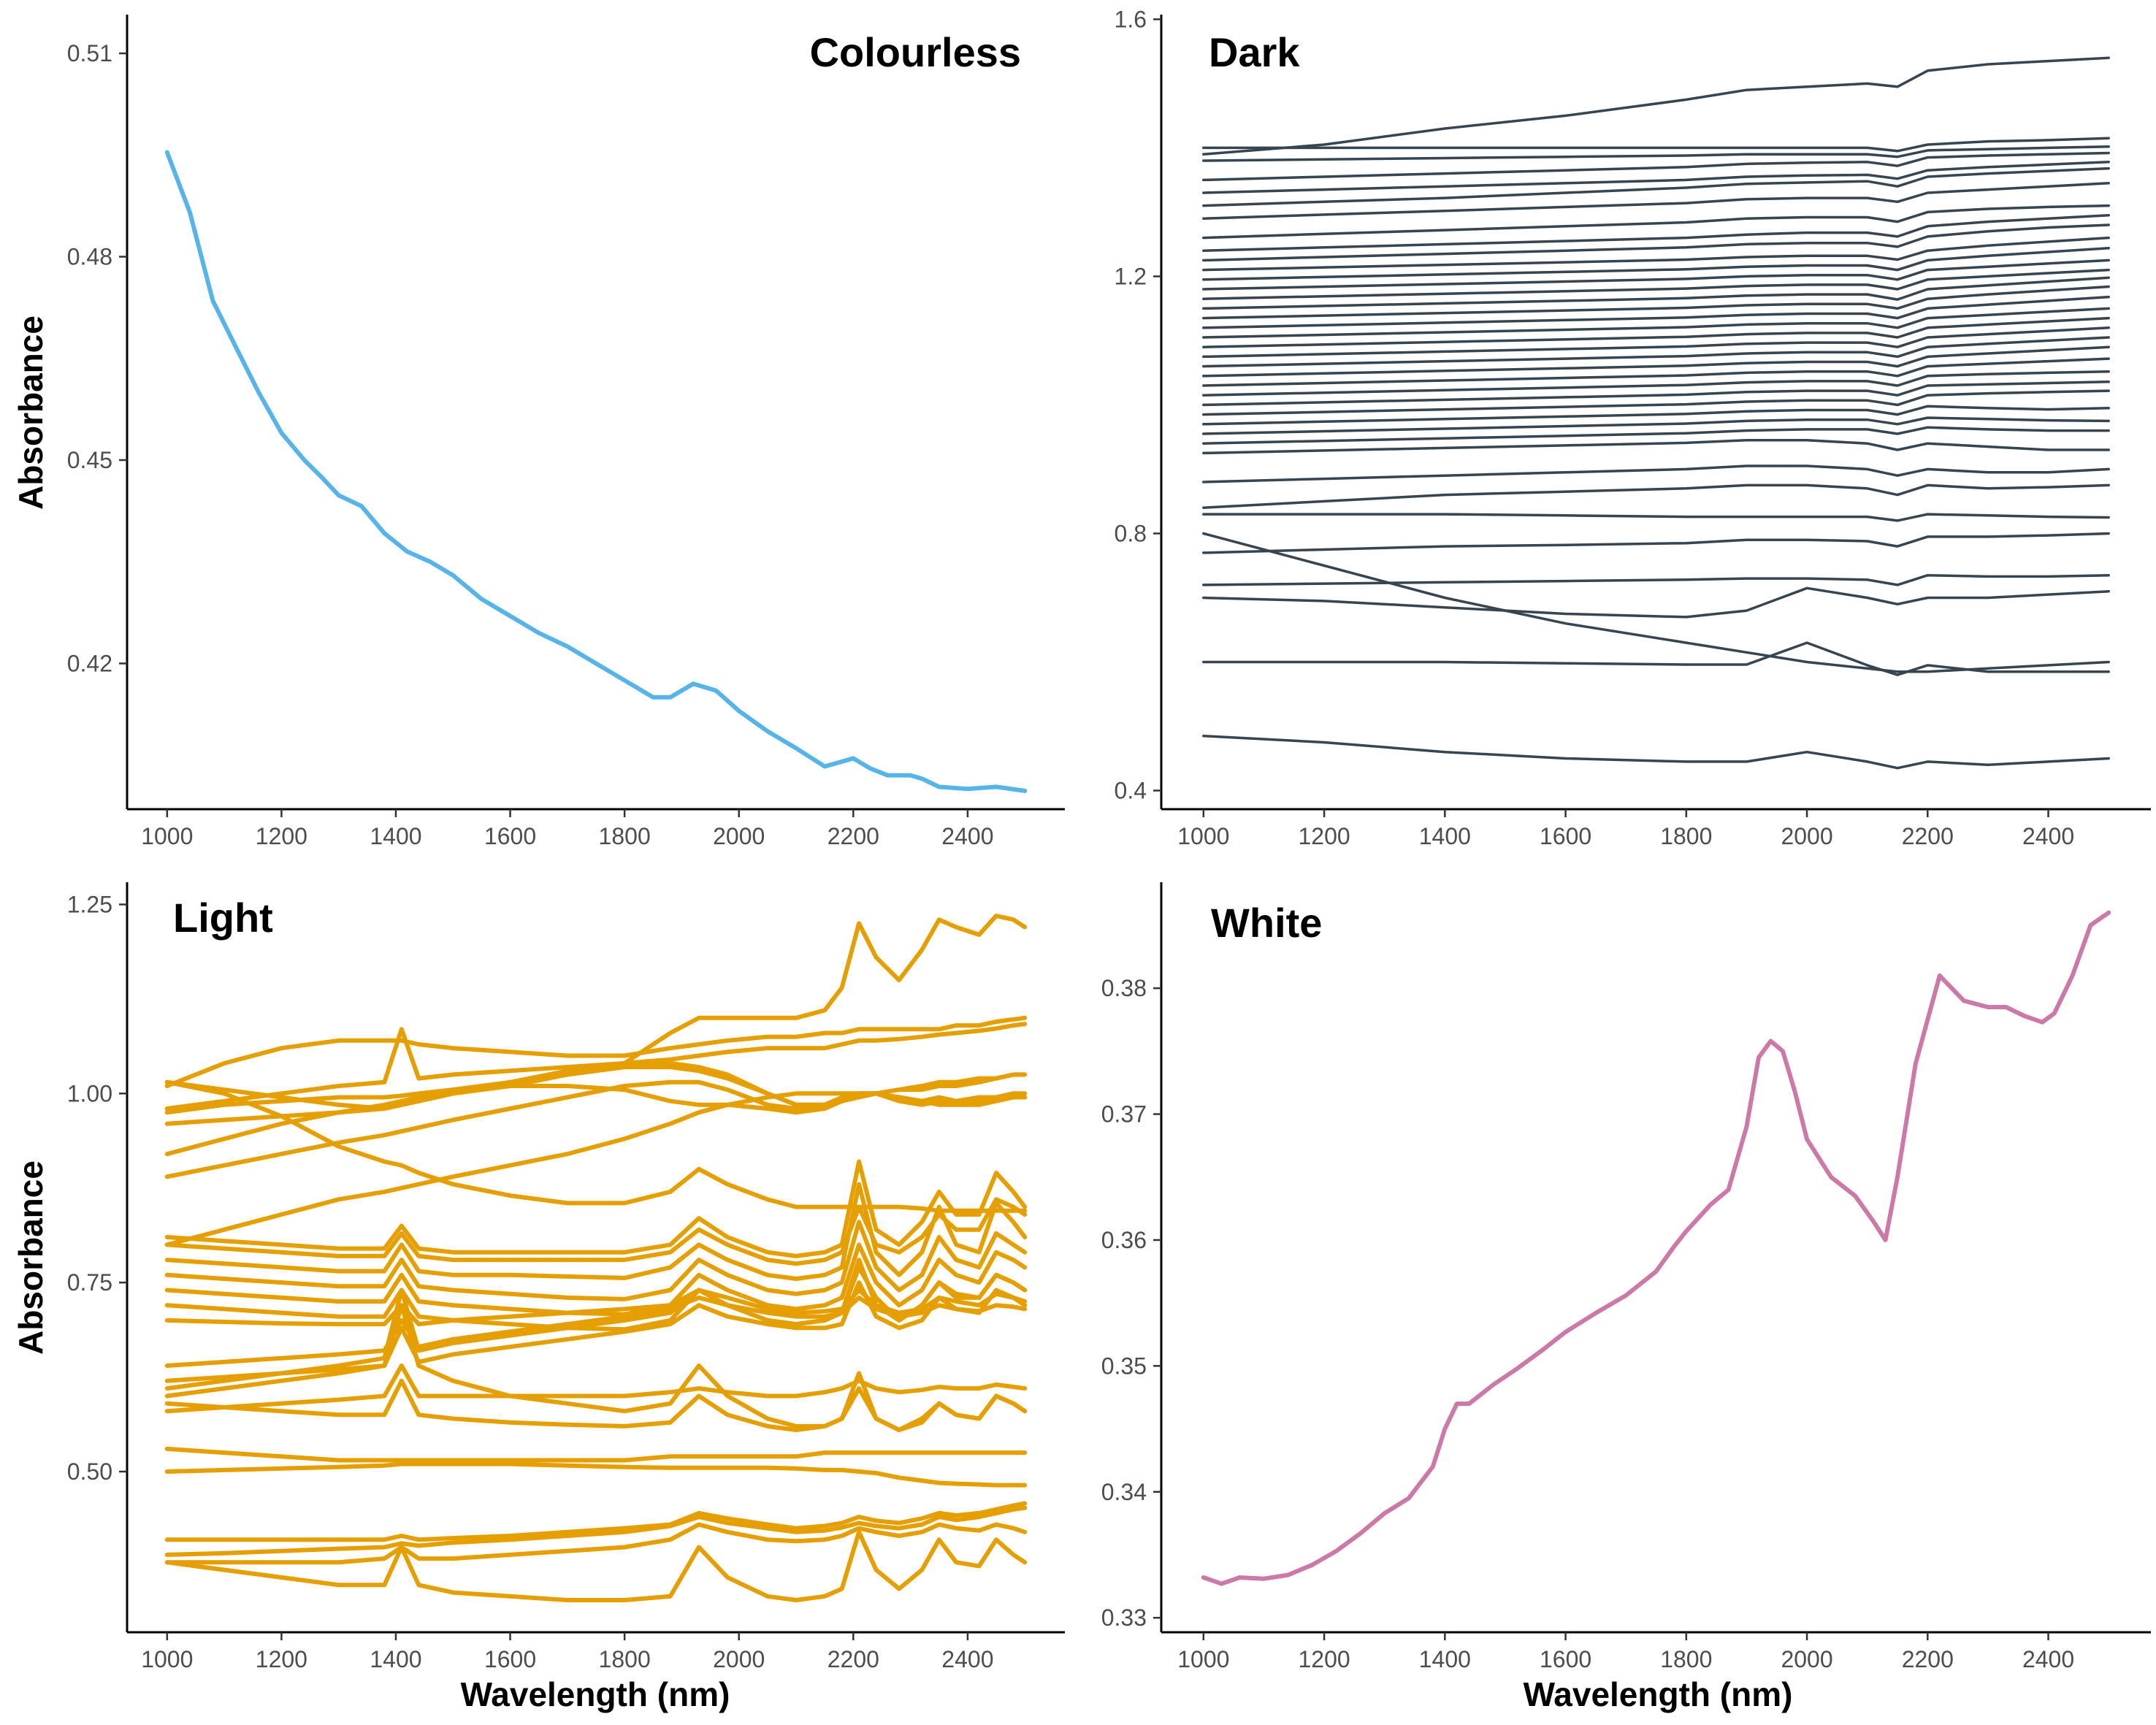  What do you see at coordinates (1267, 923) in the screenshot?
I see `panel-title: White` at bounding box center [1267, 923].